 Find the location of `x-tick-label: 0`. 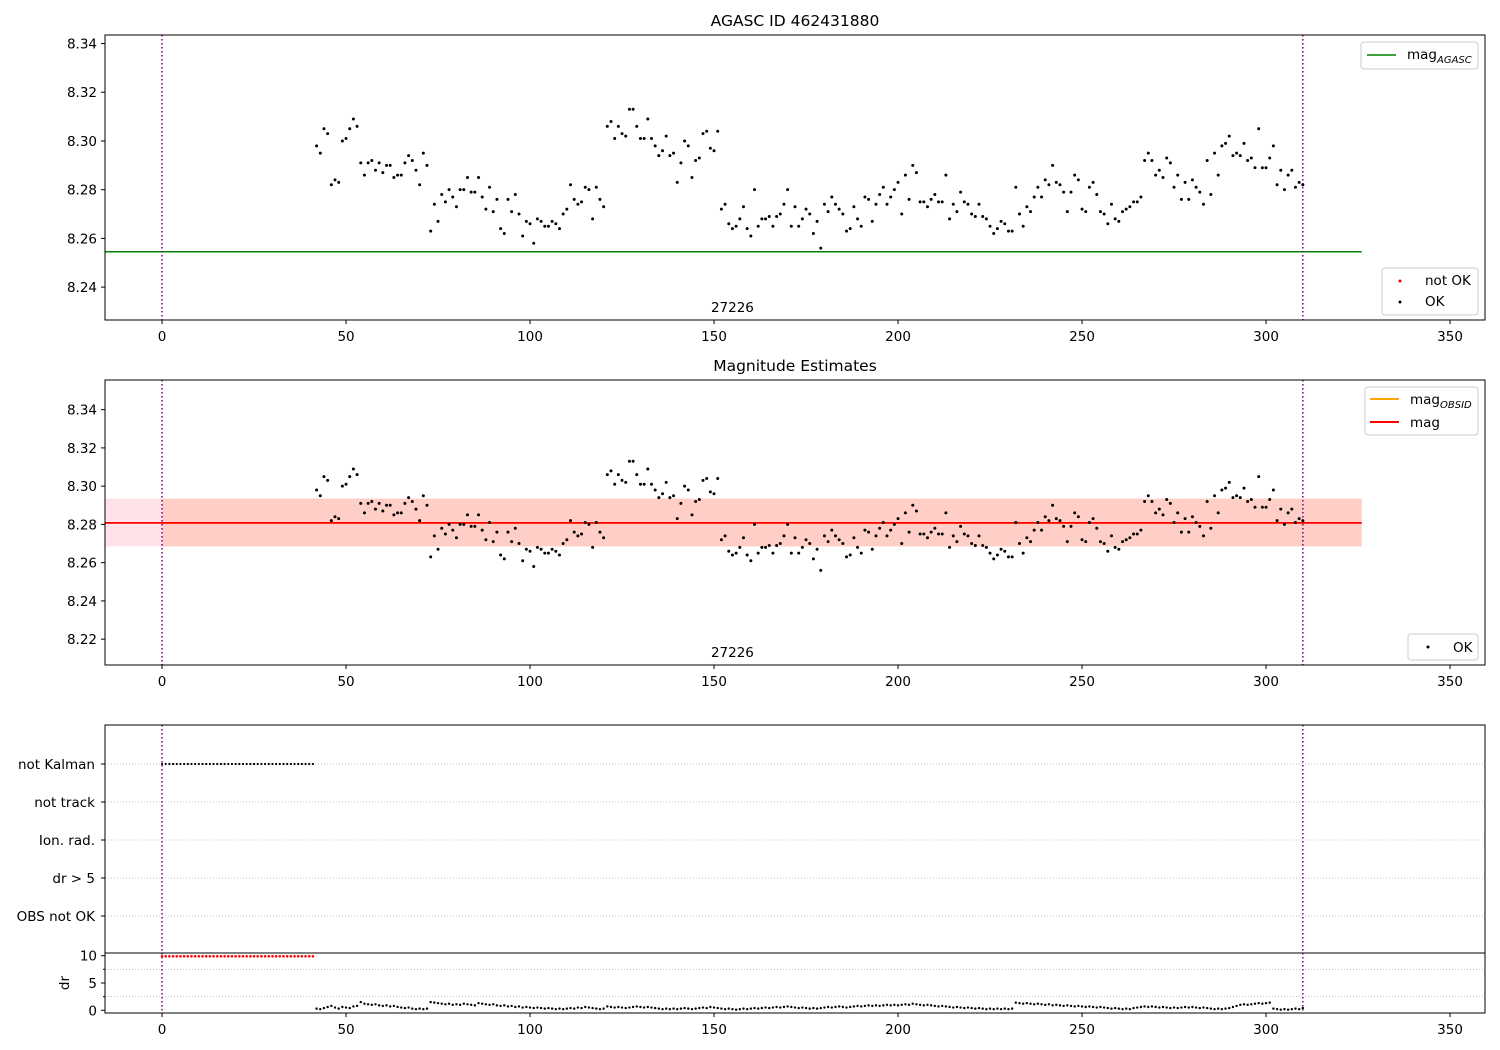

x-tick-label: 0 is located at coordinates (162, 682).